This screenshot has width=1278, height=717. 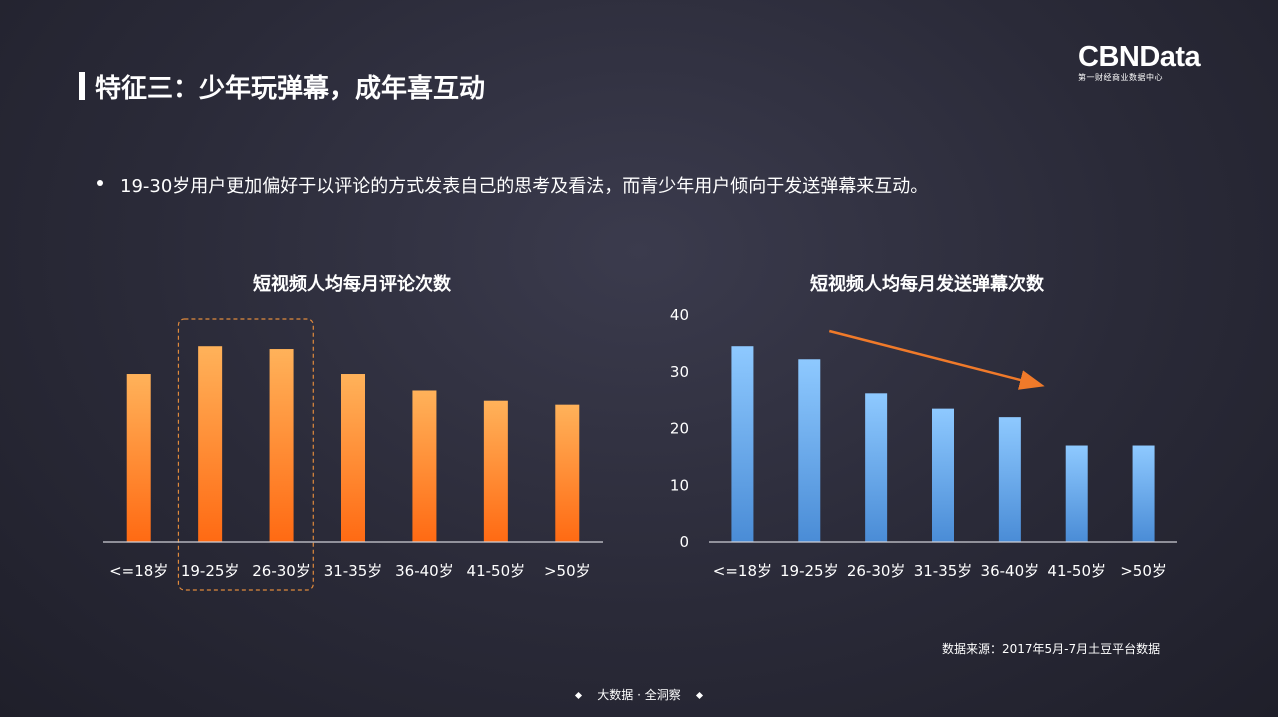 What do you see at coordinates (82, 86) in the screenshot?
I see `title-accent-bar` at bounding box center [82, 86].